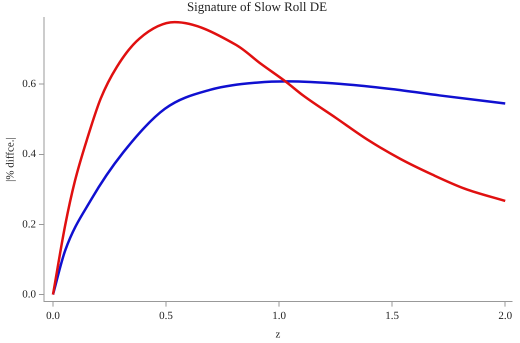 This screenshot has height=343, width=520. I want to click on x-tick-label: 2.0, so click(505, 316).